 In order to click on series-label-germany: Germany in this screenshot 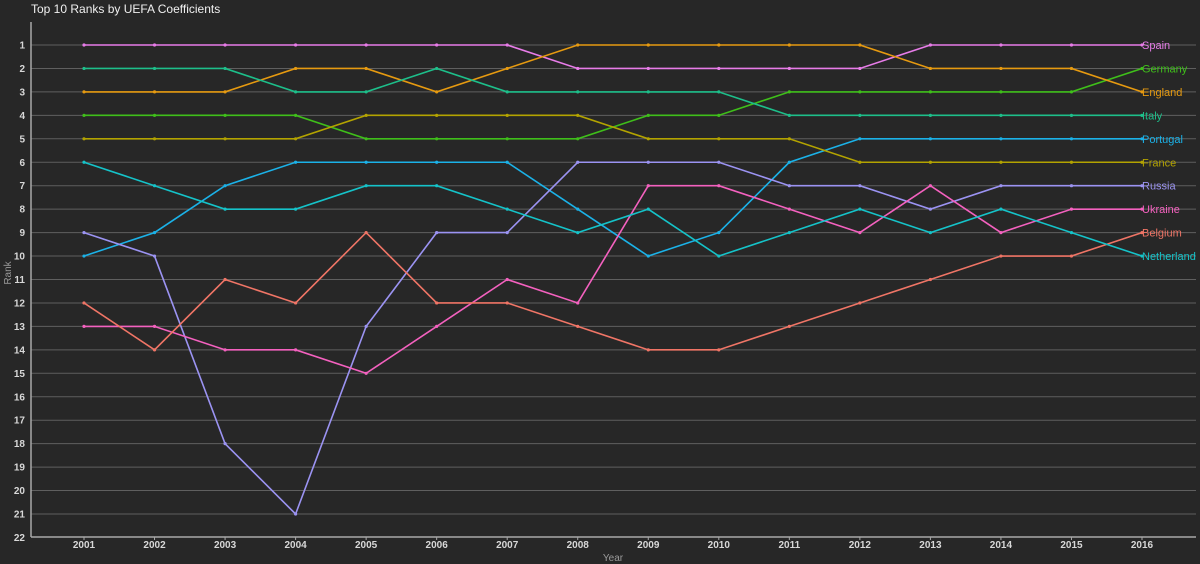, I will do `click(1165, 69)`.